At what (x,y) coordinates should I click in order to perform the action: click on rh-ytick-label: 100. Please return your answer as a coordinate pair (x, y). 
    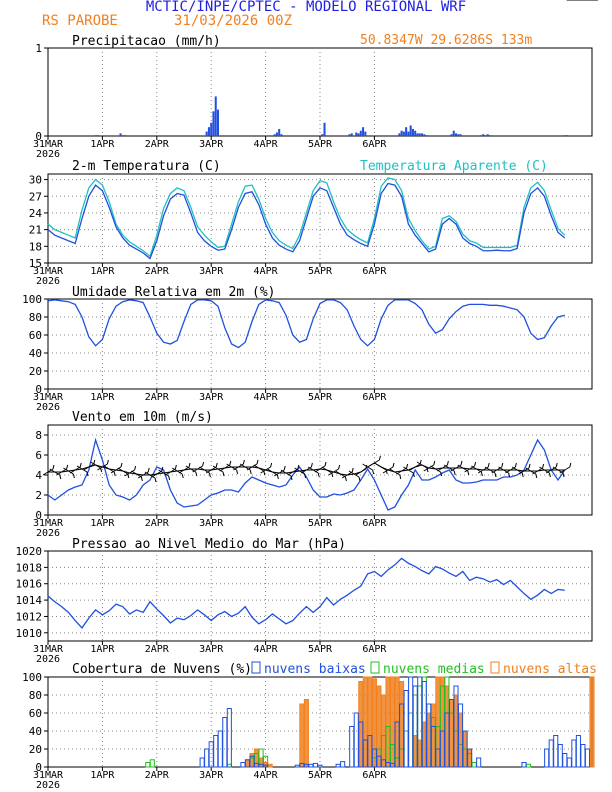
    Looking at the image, I should click on (32, 299).